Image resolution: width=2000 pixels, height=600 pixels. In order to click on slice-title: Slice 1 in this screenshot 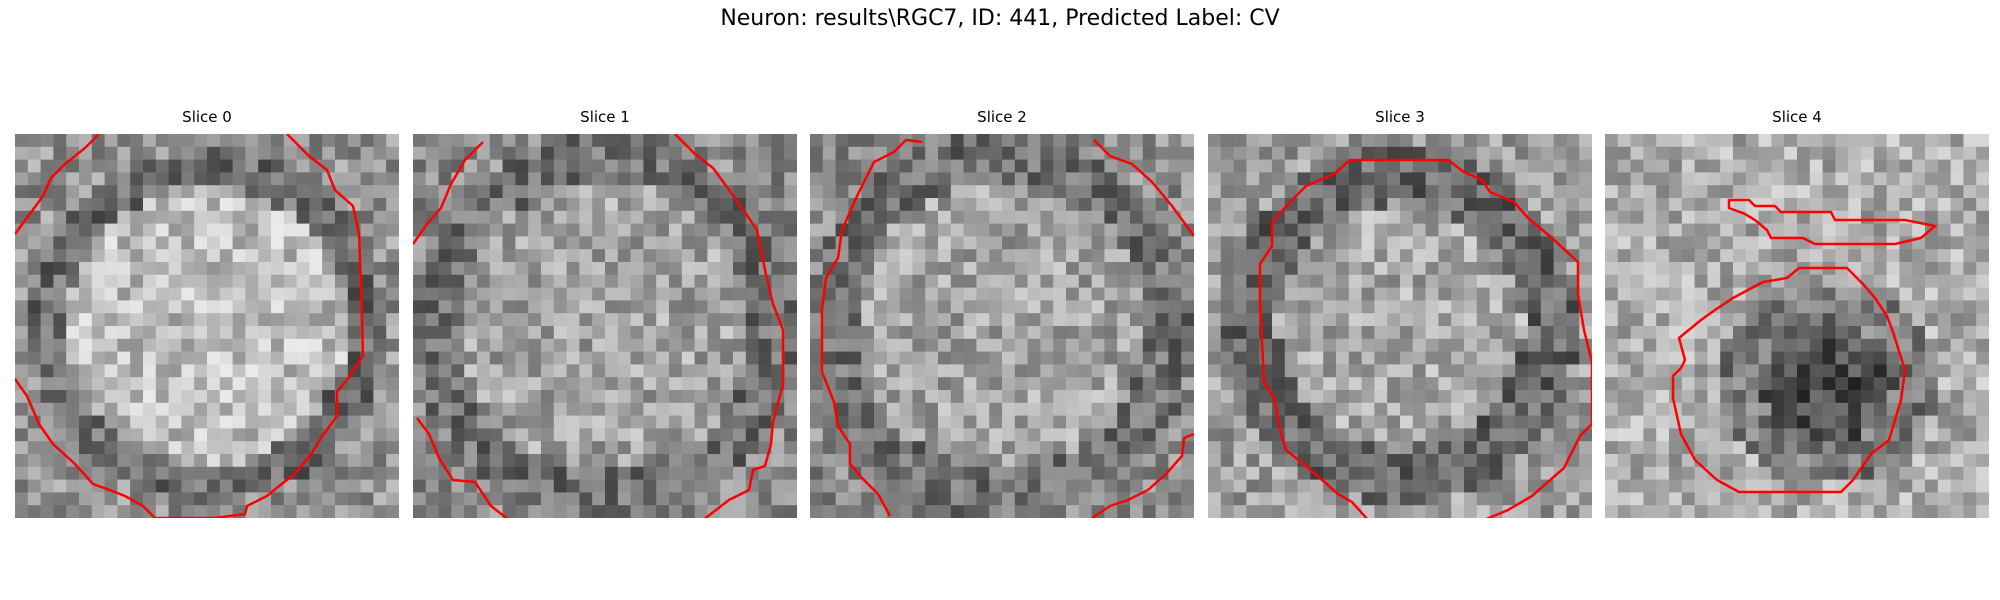, I will do `click(605, 117)`.